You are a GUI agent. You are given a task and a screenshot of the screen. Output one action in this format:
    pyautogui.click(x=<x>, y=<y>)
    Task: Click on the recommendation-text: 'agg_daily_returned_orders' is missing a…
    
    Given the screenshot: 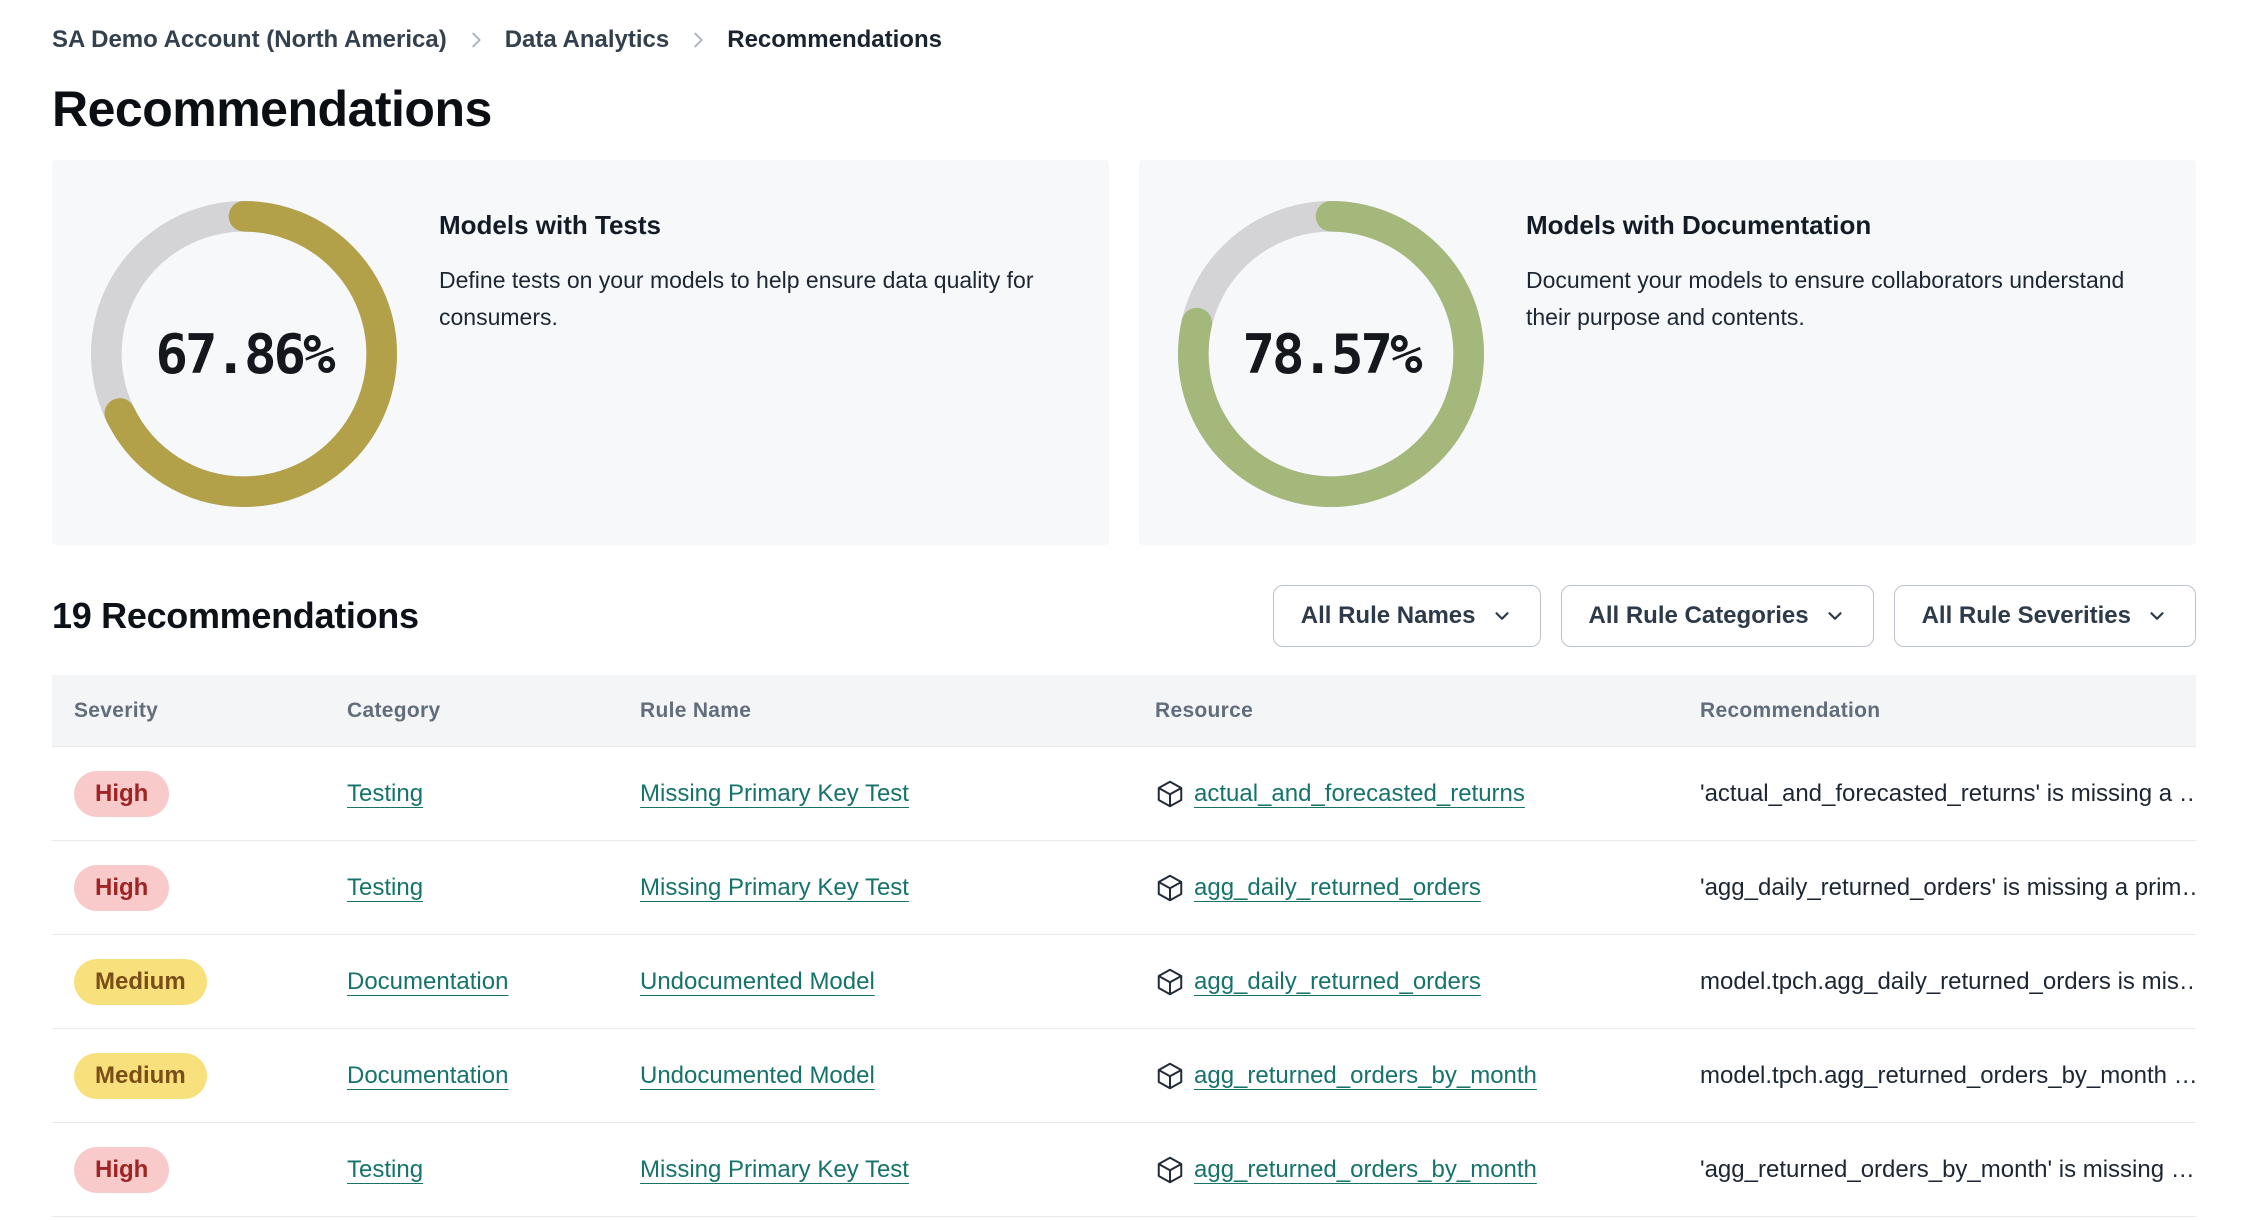 What is the action you would take?
    pyautogui.click(x=1948, y=887)
    